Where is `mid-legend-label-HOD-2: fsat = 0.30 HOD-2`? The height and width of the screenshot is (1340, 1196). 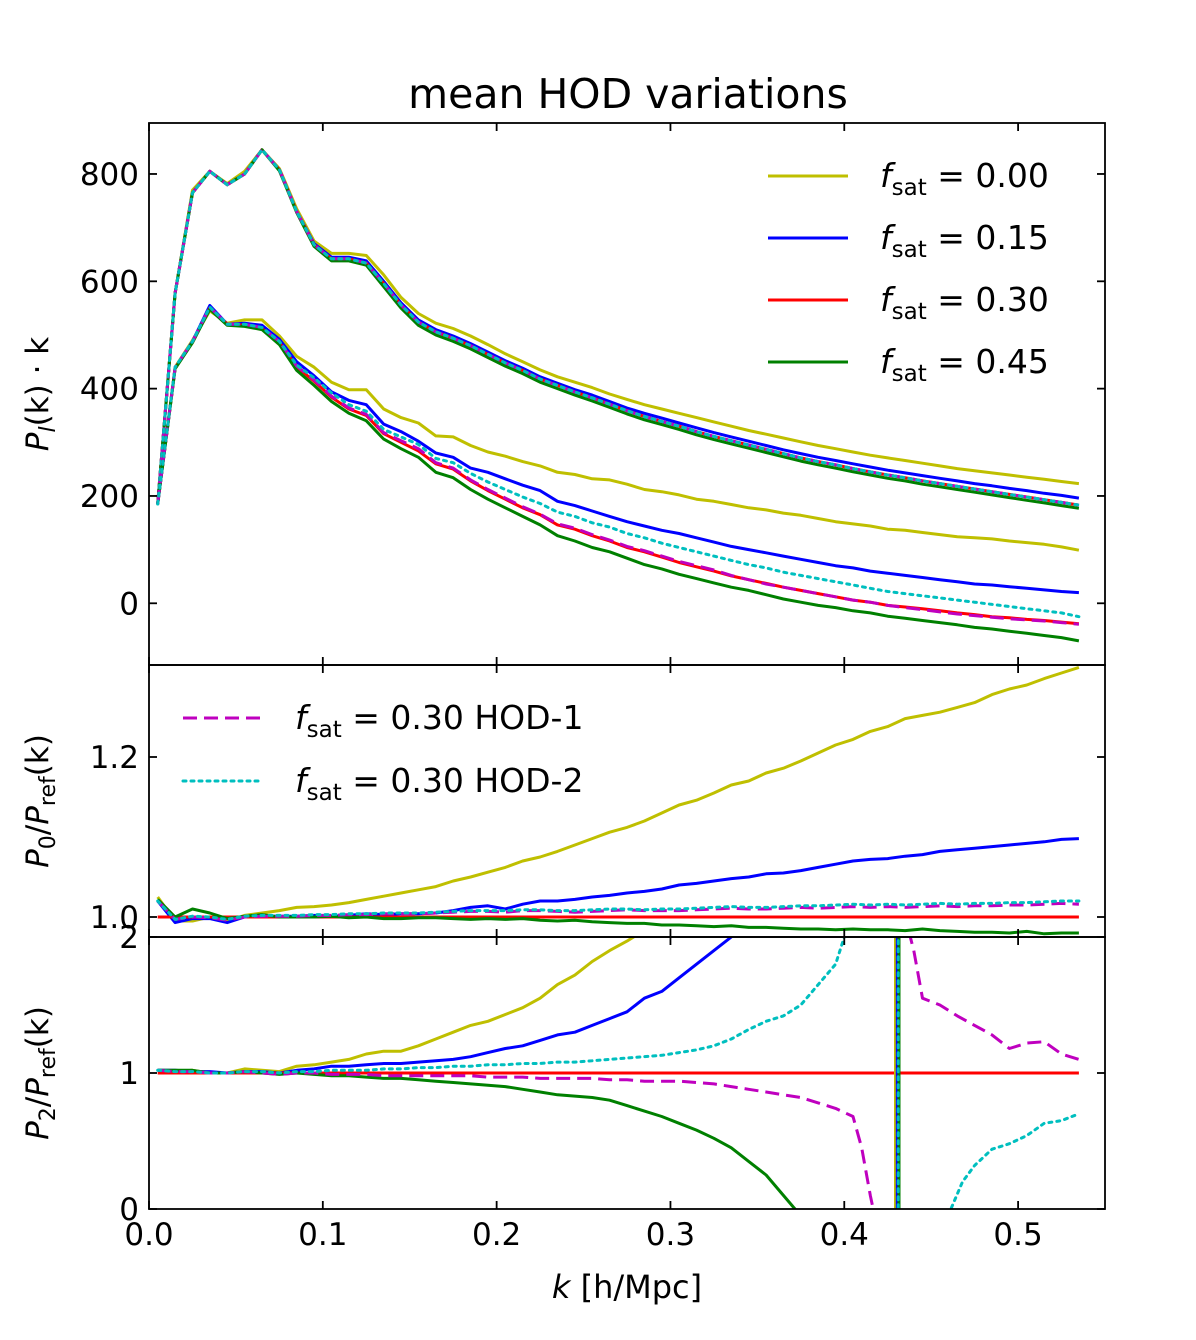 mid-legend-label-HOD-2: fsat = 0.30 HOD-2 is located at coordinates (439, 783).